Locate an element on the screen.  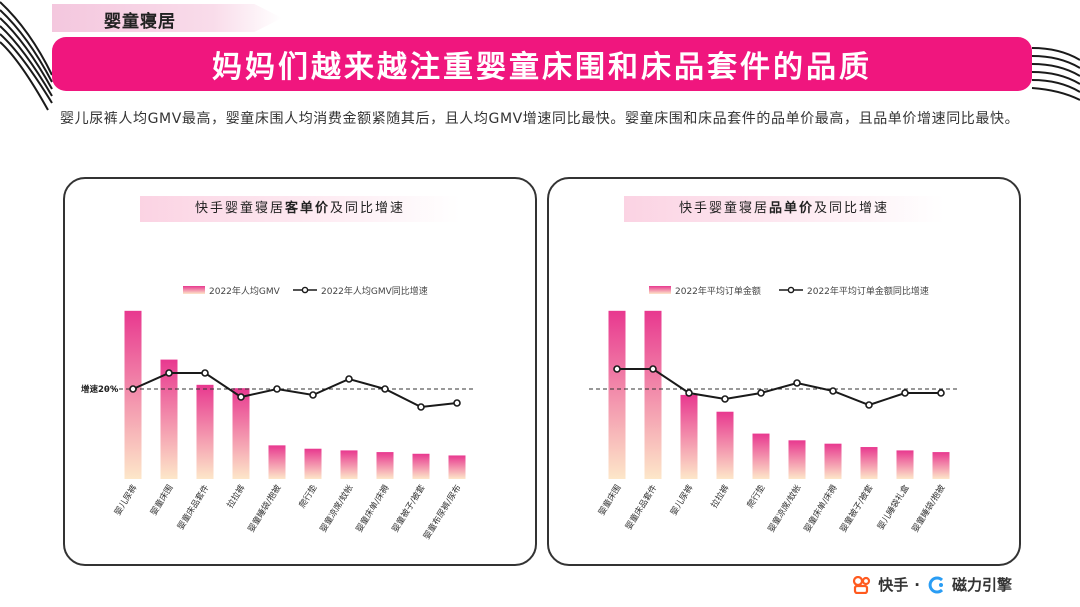
chart-legend: 2022年人均GMV 2022年人均GMV同比增速 is located at coordinates (305, 291).